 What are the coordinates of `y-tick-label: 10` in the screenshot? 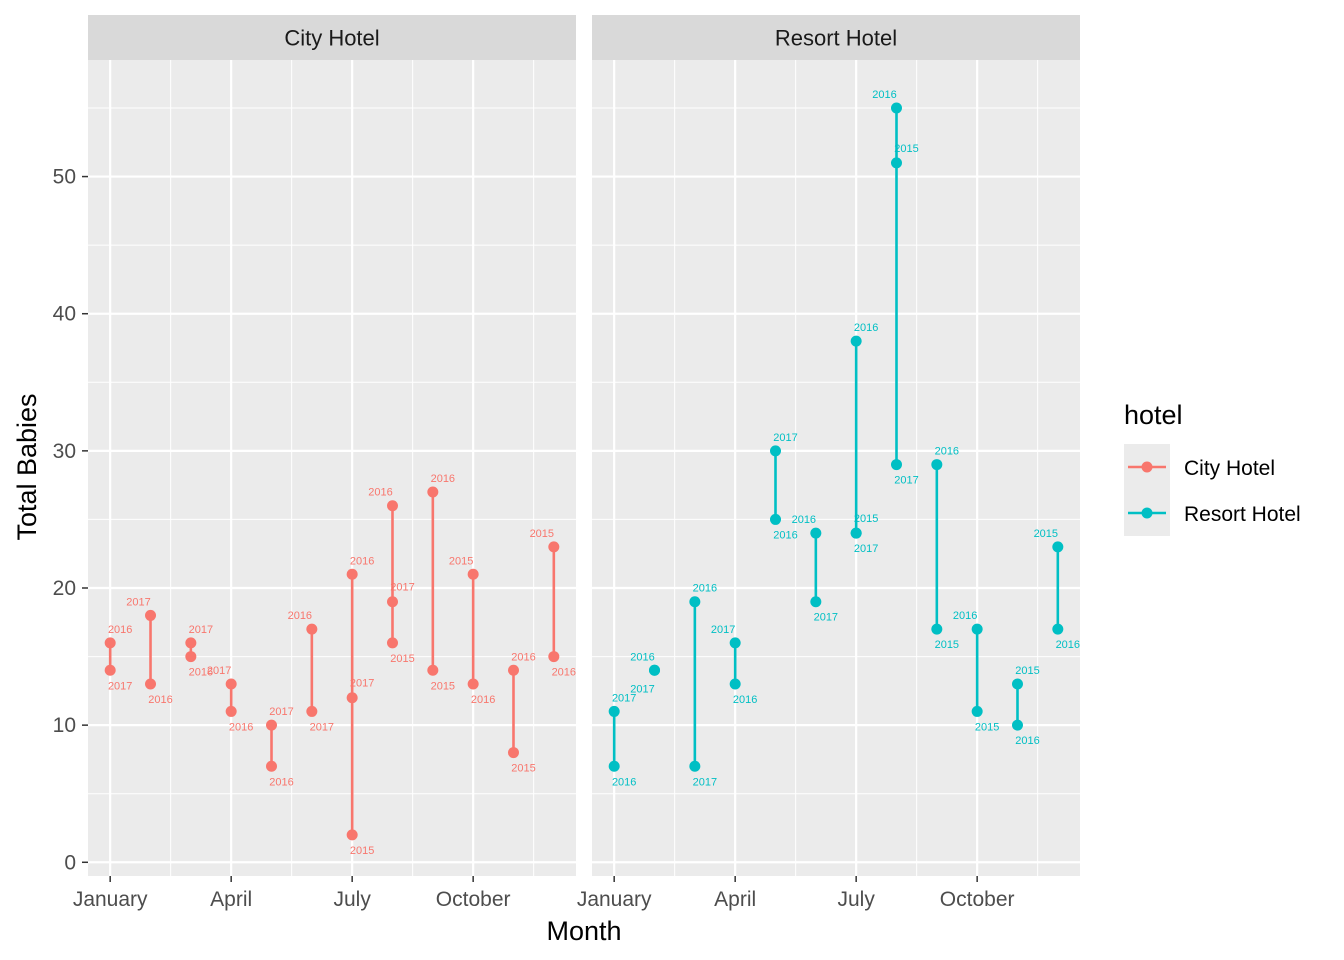 It's located at (64, 725).